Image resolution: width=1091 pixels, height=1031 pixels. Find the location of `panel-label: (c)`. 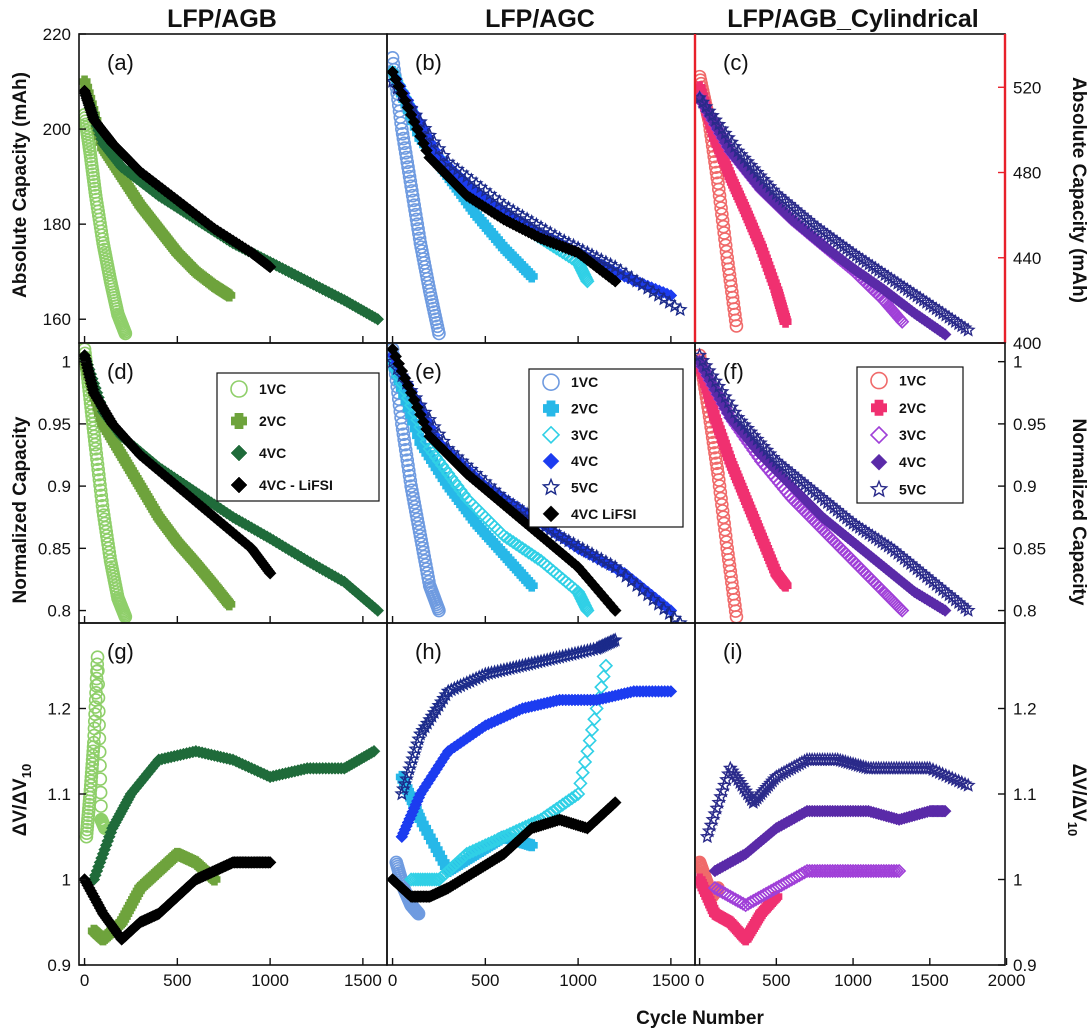

panel-label: (c) is located at coordinates (736, 62).